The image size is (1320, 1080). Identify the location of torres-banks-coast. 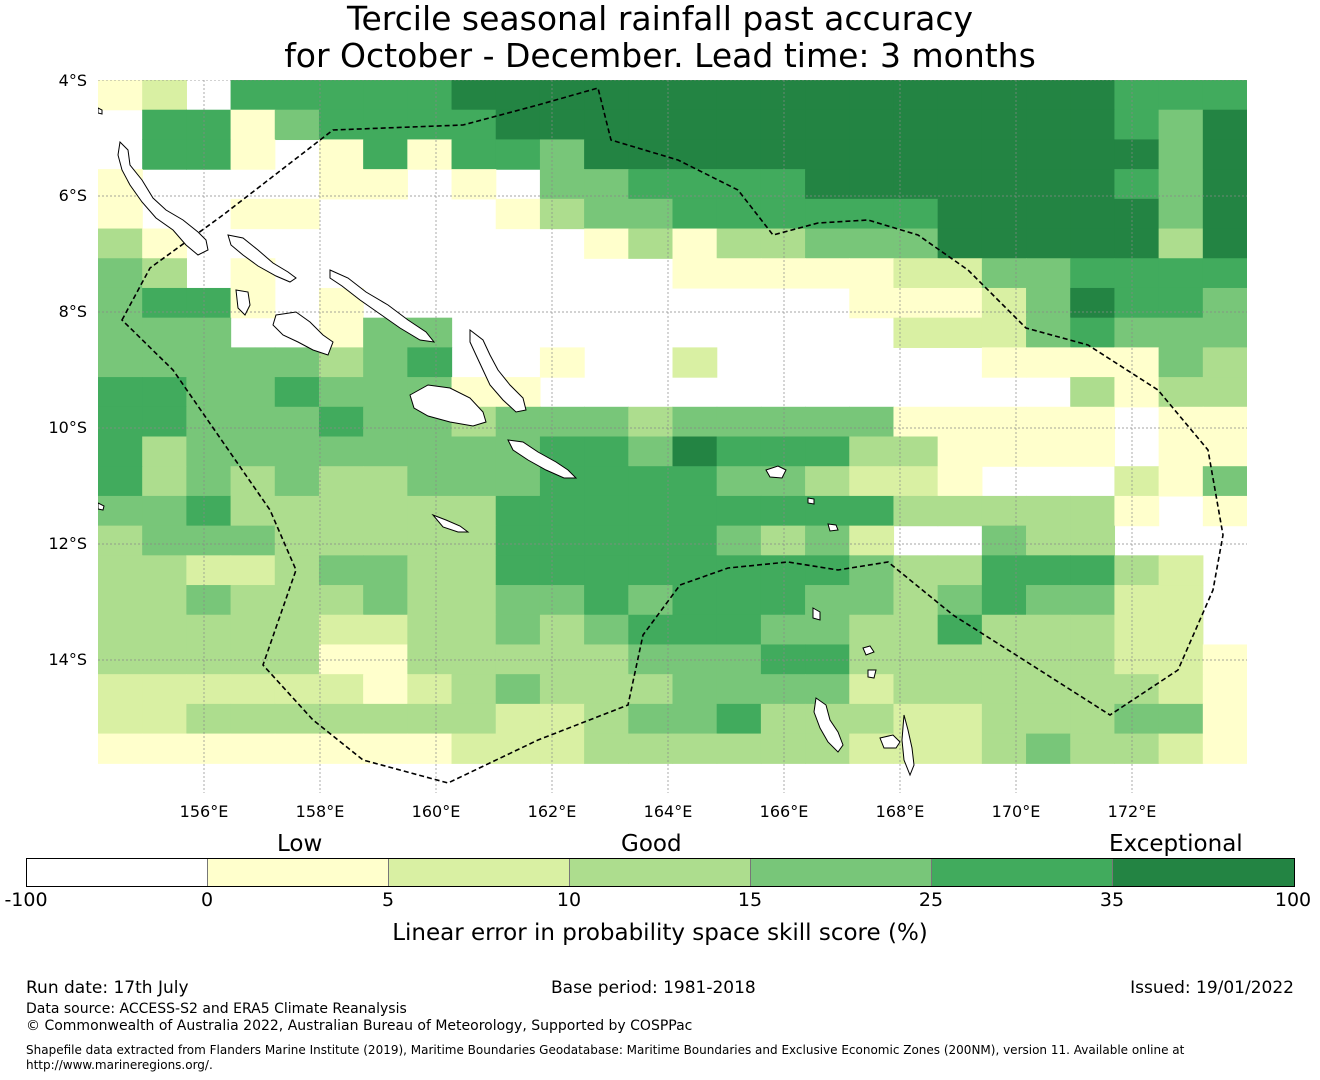
(844, 643).